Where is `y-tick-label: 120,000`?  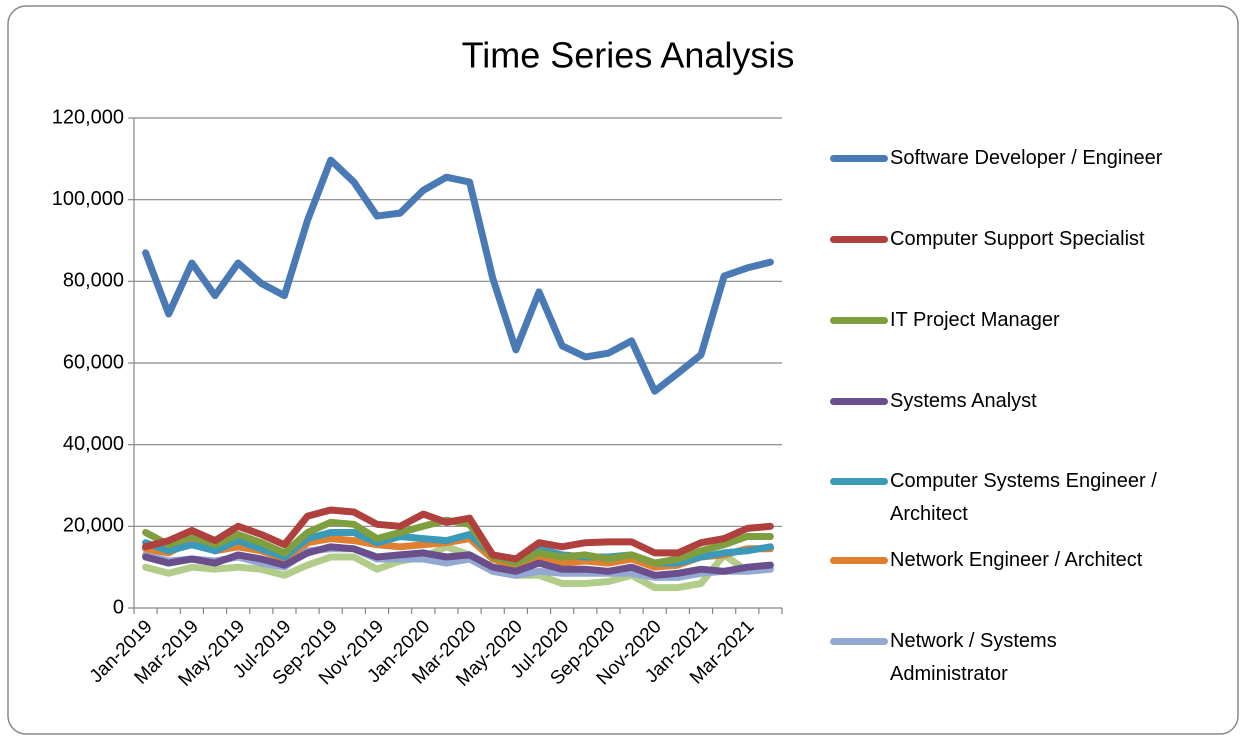
y-tick-label: 120,000 is located at coordinates (88, 117).